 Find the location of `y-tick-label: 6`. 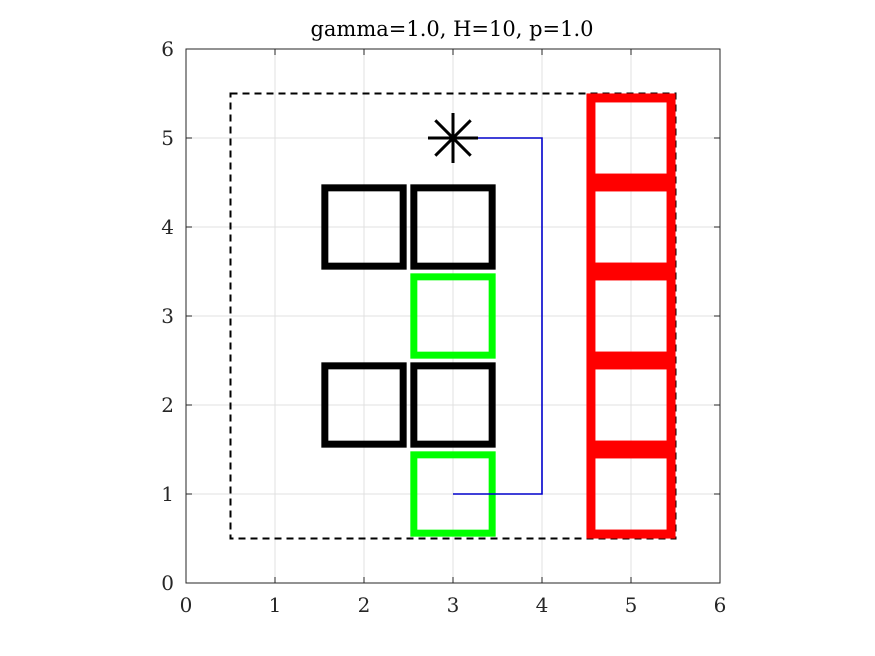

y-tick-label: 6 is located at coordinates (167, 49).